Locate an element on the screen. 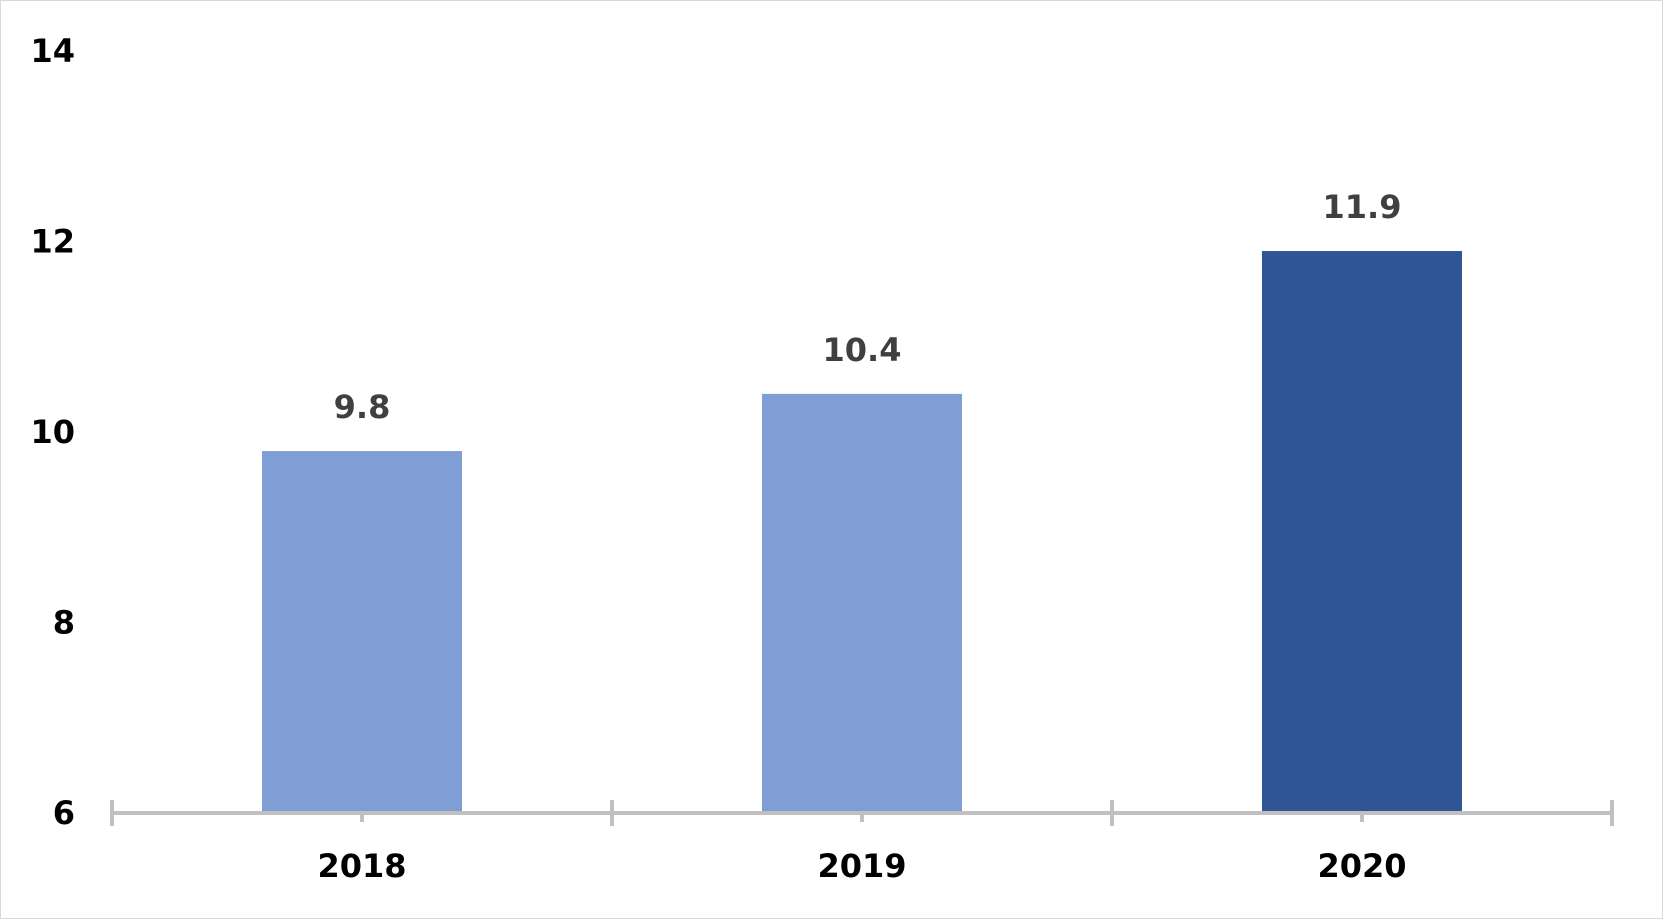 The width and height of the screenshot is (1663, 919). x-tick-label-2019: 2019 is located at coordinates (861, 866).